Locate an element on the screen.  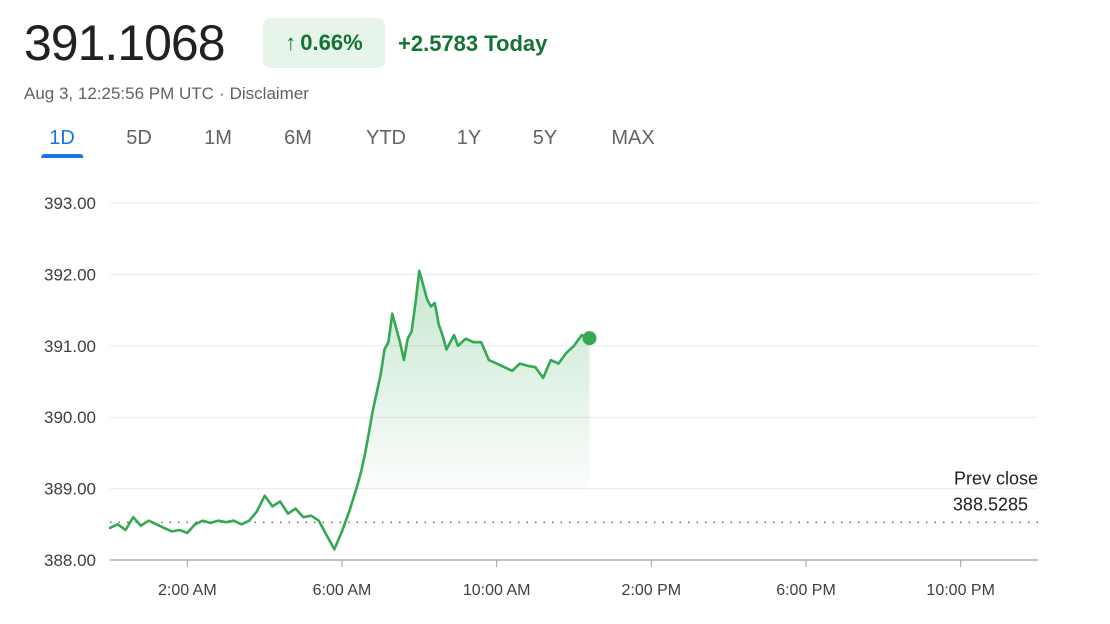
x-tick-label: 6:00 PM is located at coordinates (806, 590).